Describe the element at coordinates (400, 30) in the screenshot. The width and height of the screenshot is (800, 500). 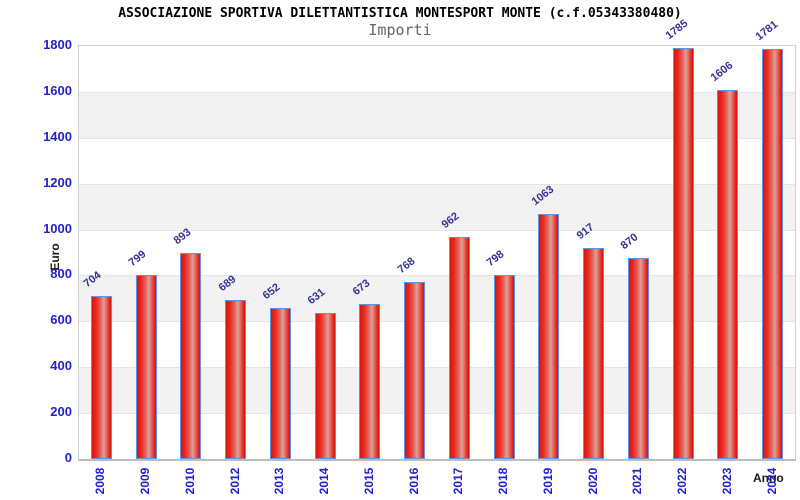
I see `chart-subtitle: Importi` at that location.